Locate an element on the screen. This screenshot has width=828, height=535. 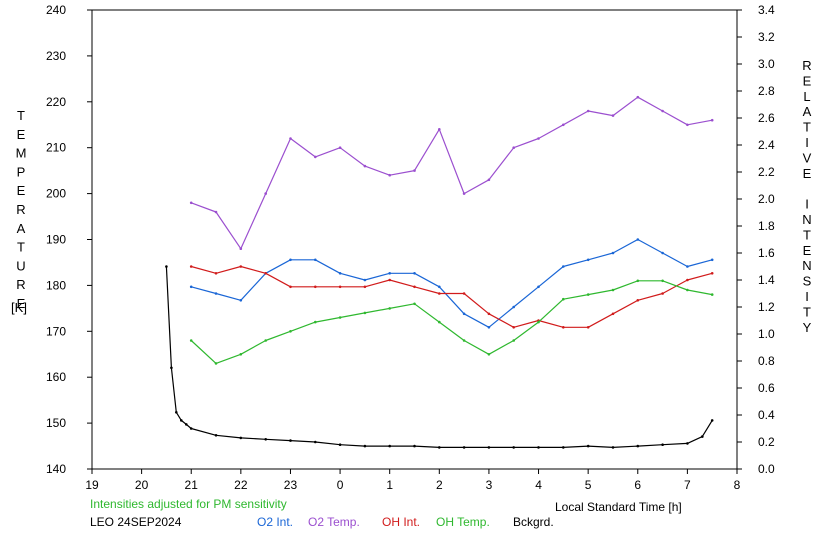
y-right-label-letter: R is located at coordinates (806, 65).